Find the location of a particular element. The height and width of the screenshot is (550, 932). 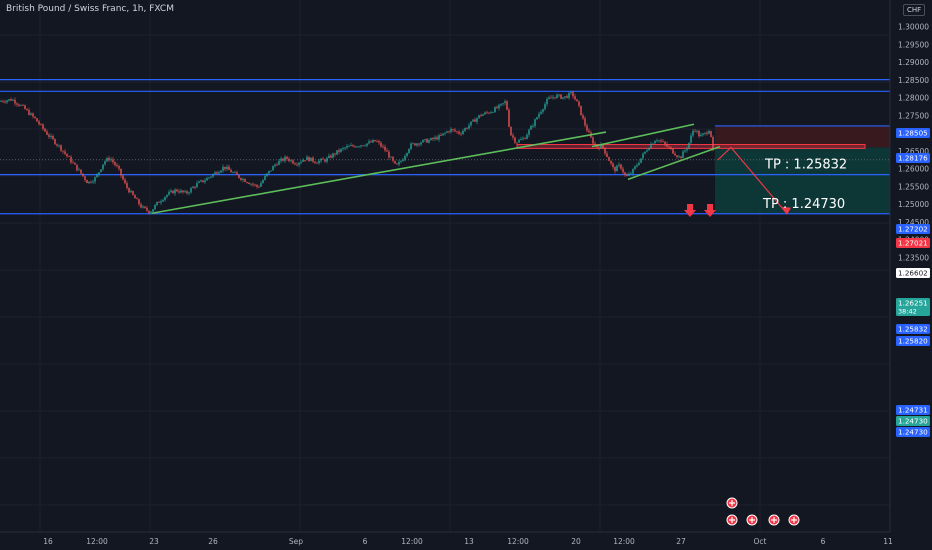

projection-path is located at coordinates (752, 180).